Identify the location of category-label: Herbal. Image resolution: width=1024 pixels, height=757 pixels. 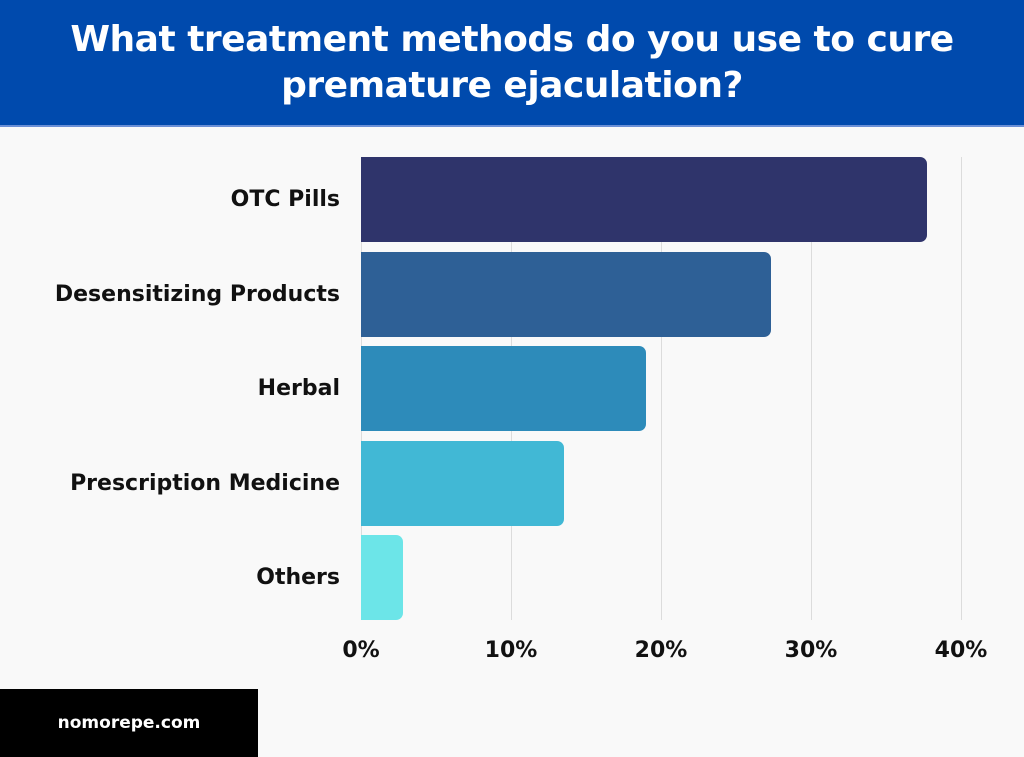
(298, 388).